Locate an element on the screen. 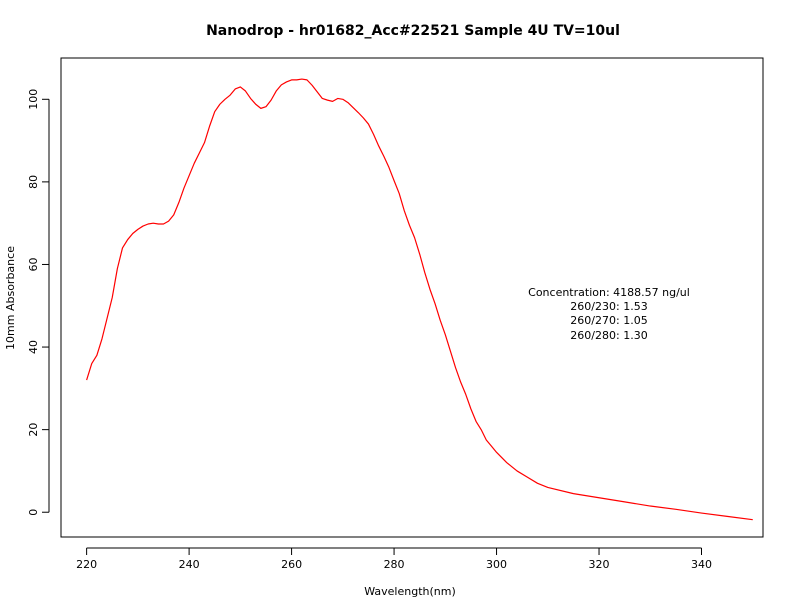 The height and width of the screenshot is (612, 792). x-tick-label: 280 is located at coordinates (394, 564).